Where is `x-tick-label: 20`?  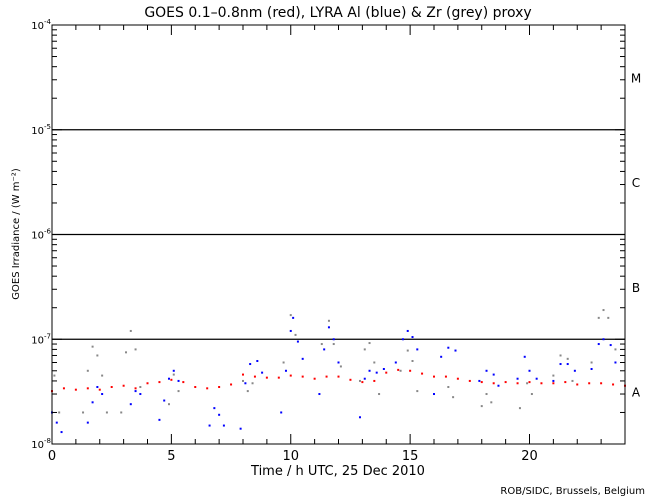 x-tick-label: 20 is located at coordinates (529, 456).